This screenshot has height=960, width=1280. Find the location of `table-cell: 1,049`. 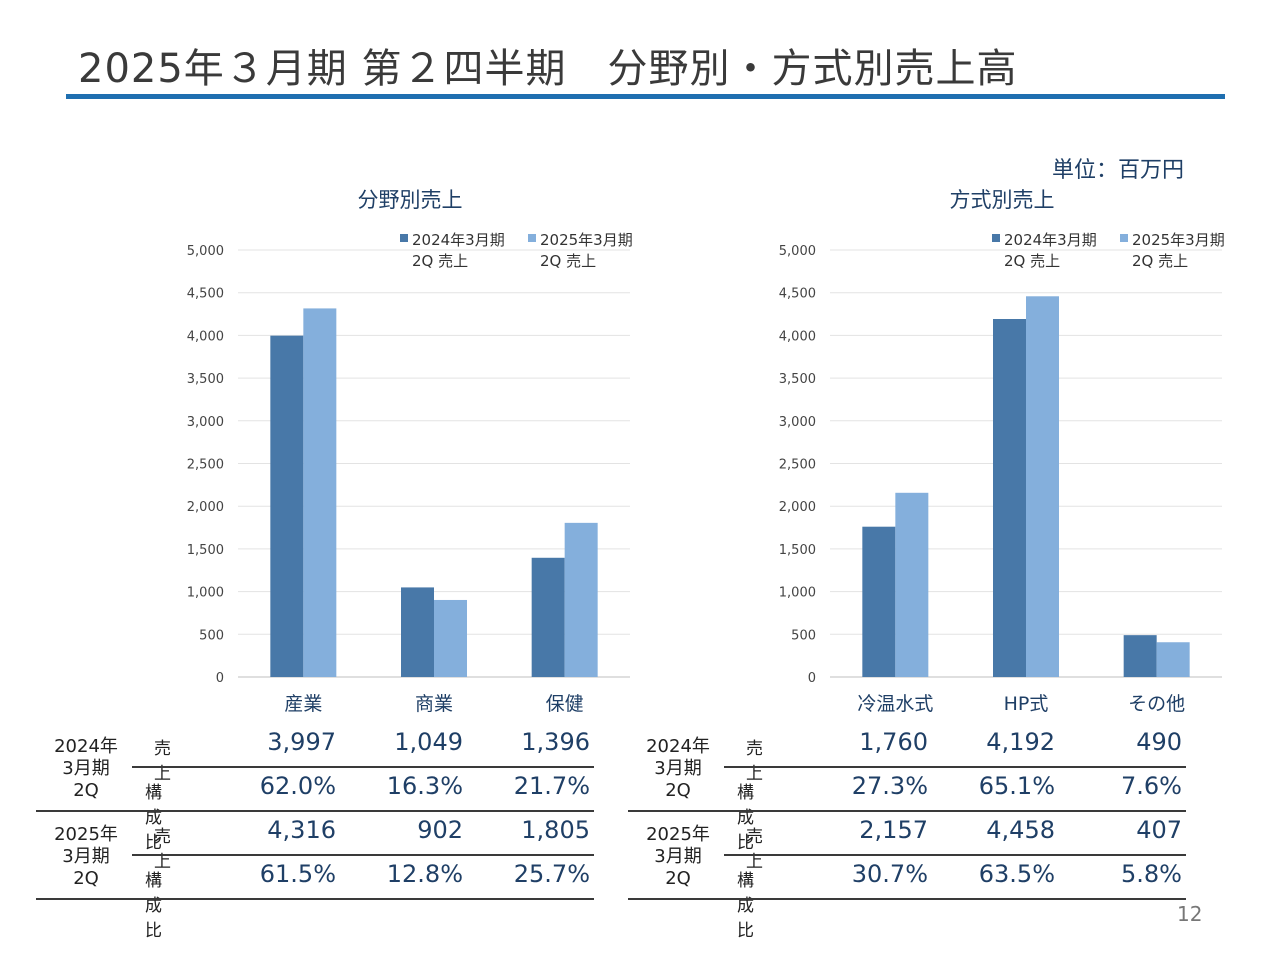

table-cell: 1,049 is located at coordinates (428, 742).